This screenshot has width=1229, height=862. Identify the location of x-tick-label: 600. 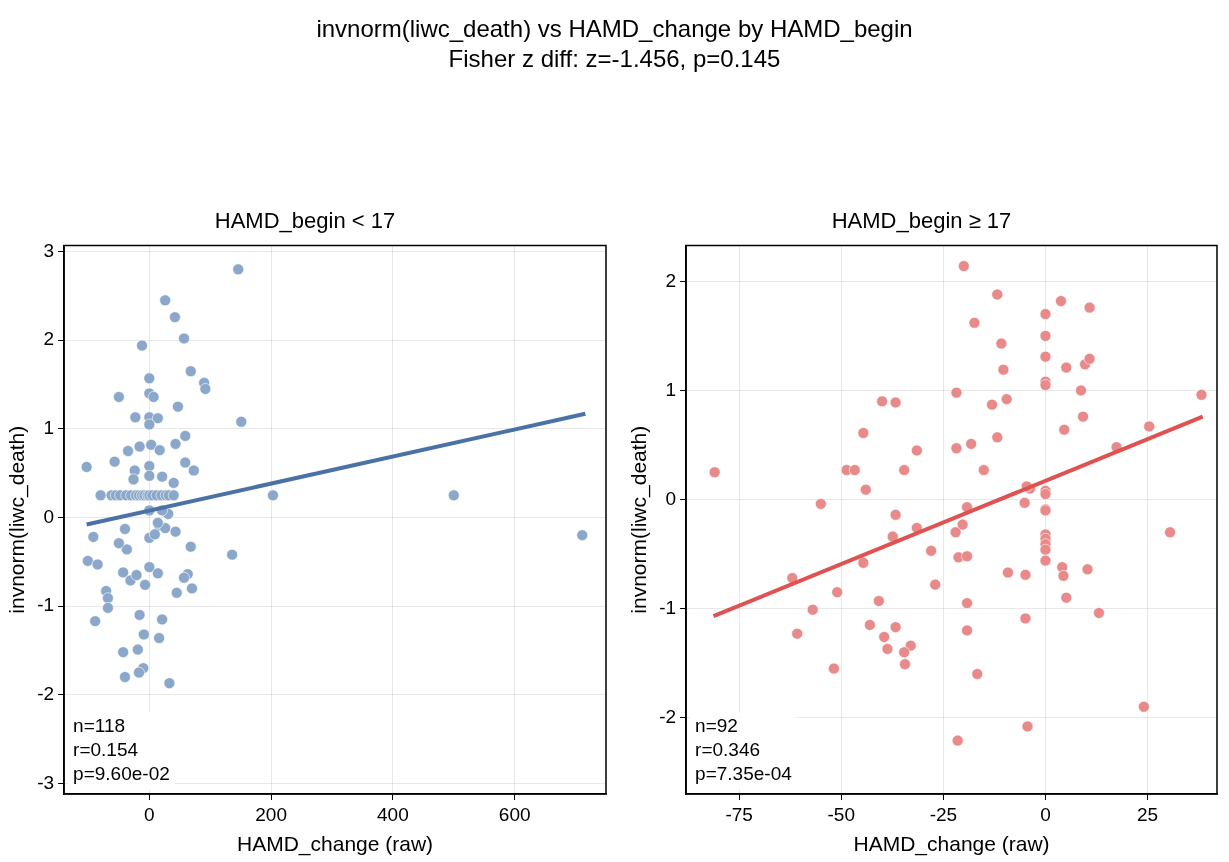
(514, 814).